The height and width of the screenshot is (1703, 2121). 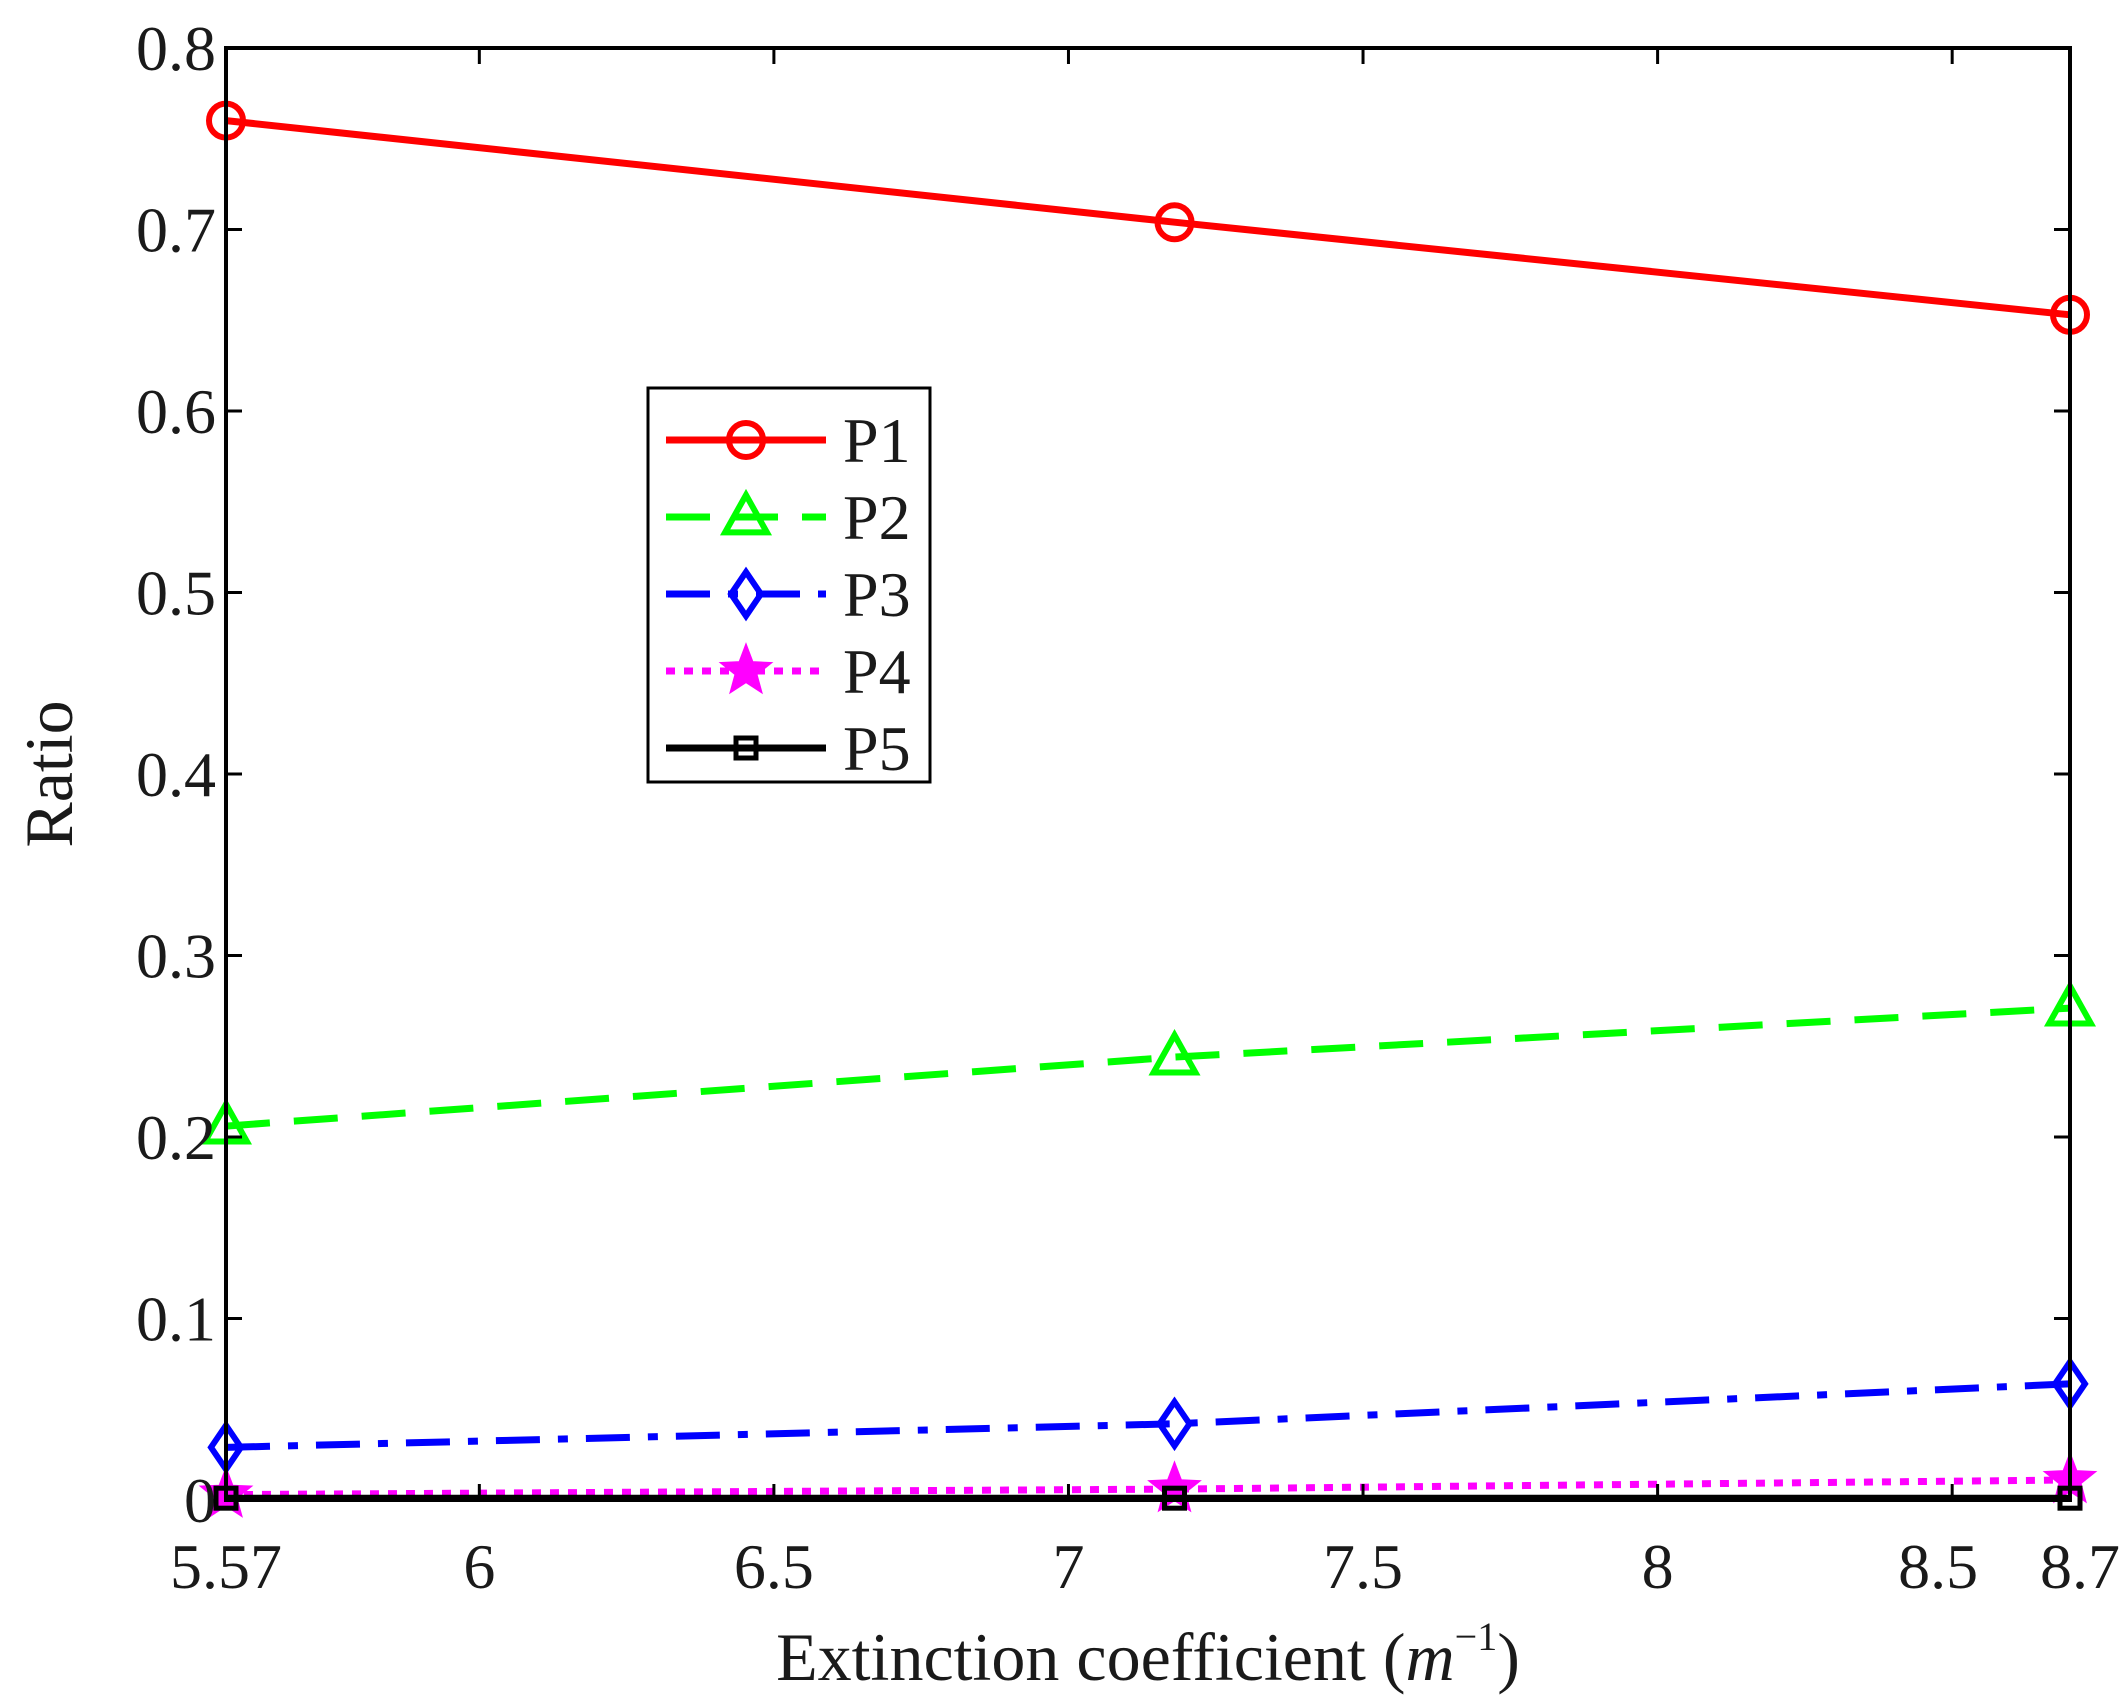 I want to click on y-axis-label: Ratio, so click(x=49, y=773).